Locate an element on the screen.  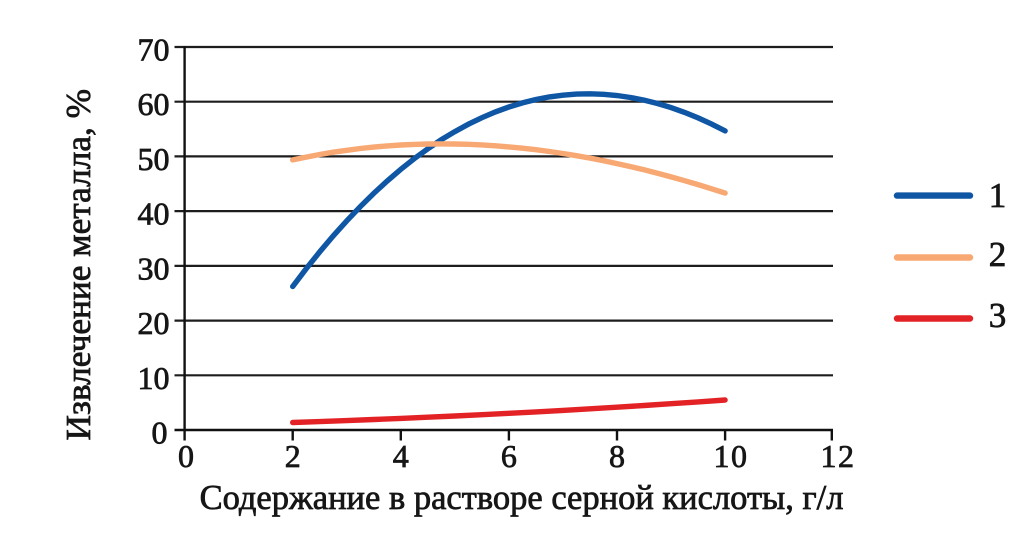
svg-text: 8 is located at coordinates (617, 456).